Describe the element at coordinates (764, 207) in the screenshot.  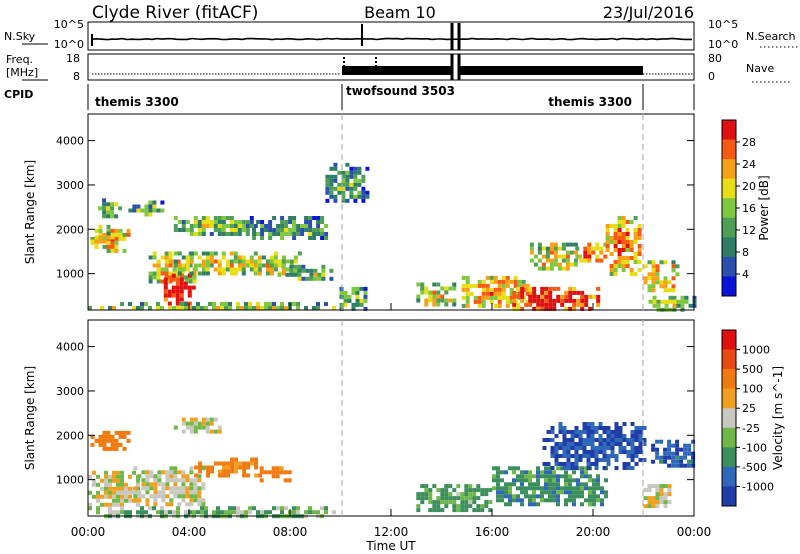
I see `power-colorbar-label: Power [dB]` at that location.